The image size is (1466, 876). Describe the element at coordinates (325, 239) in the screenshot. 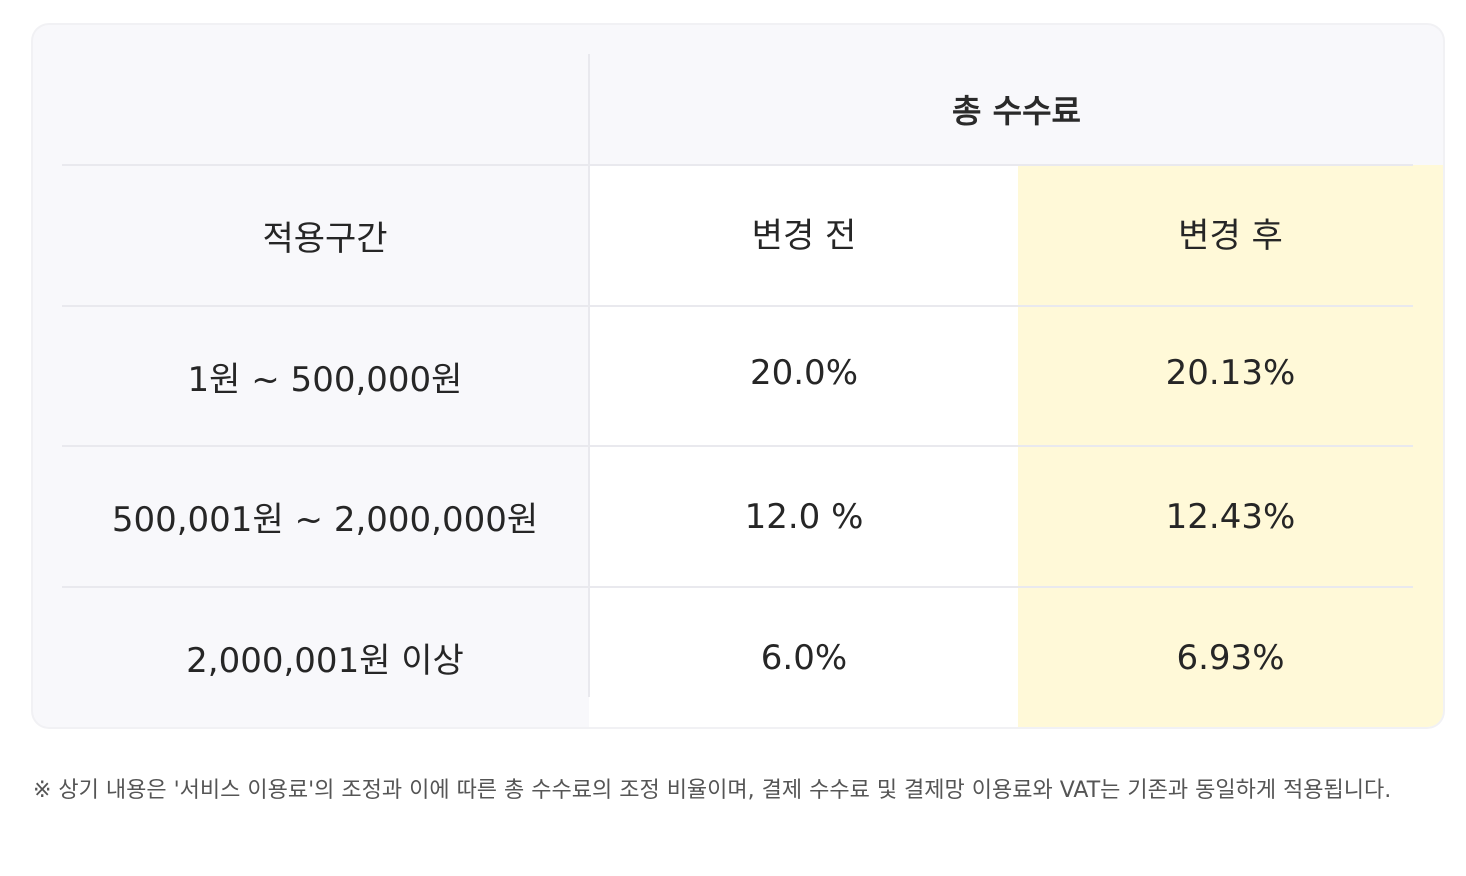

I see `range-header: 적용구간` at that location.